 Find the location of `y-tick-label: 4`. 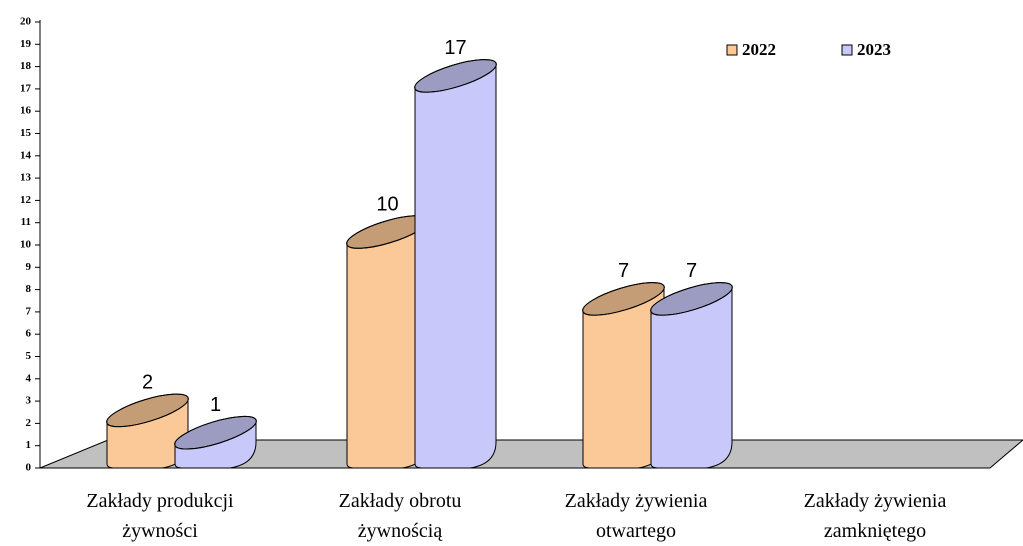

y-tick-label: 4 is located at coordinates (29, 378).